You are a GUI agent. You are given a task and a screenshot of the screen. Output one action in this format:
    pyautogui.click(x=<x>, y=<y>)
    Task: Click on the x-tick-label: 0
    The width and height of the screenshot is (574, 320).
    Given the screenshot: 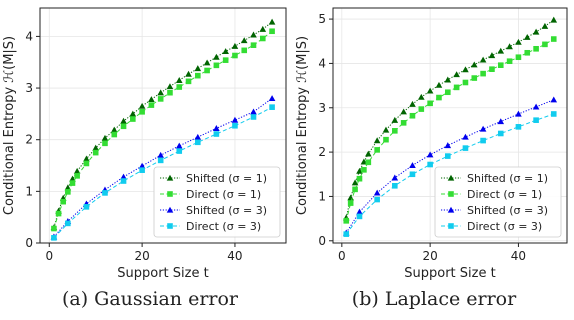 What is the action you would take?
    pyautogui.click(x=342, y=256)
    